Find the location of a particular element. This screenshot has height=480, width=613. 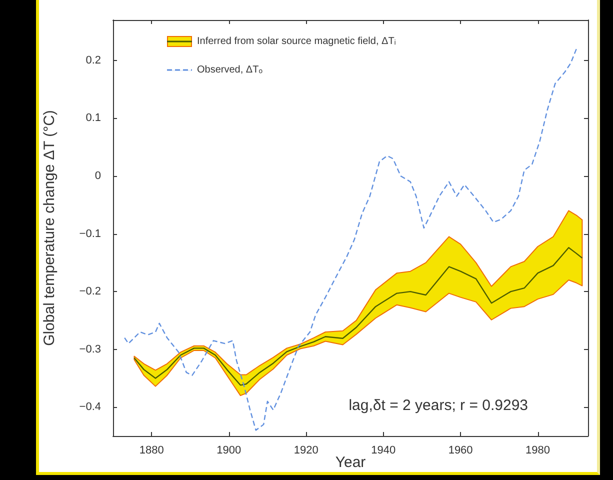

x-tick-label: 1980 is located at coordinates (538, 450).